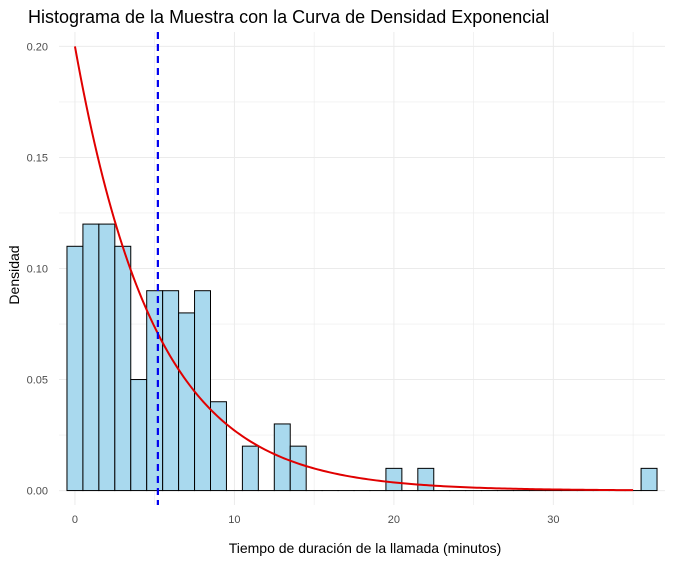  I want to click on y-axis-ticks: 0.00 0.05 0.10 0.15 0.20, so click(37, 269).